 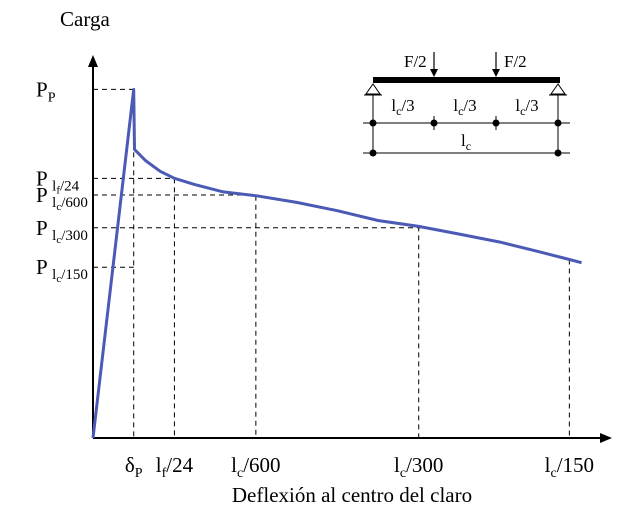 I want to click on right-support, so click(x=558, y=89).